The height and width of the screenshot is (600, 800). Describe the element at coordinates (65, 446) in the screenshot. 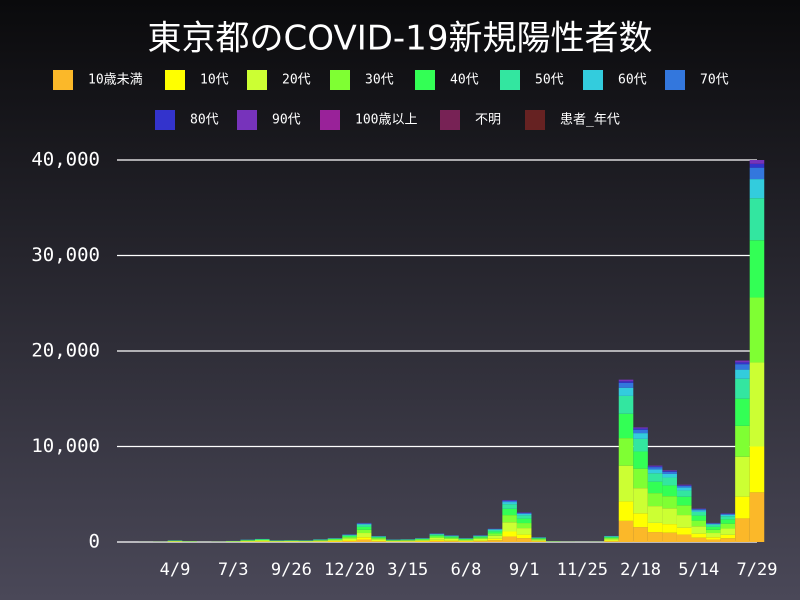

I see `y-tick-label: 10,000` at that location.